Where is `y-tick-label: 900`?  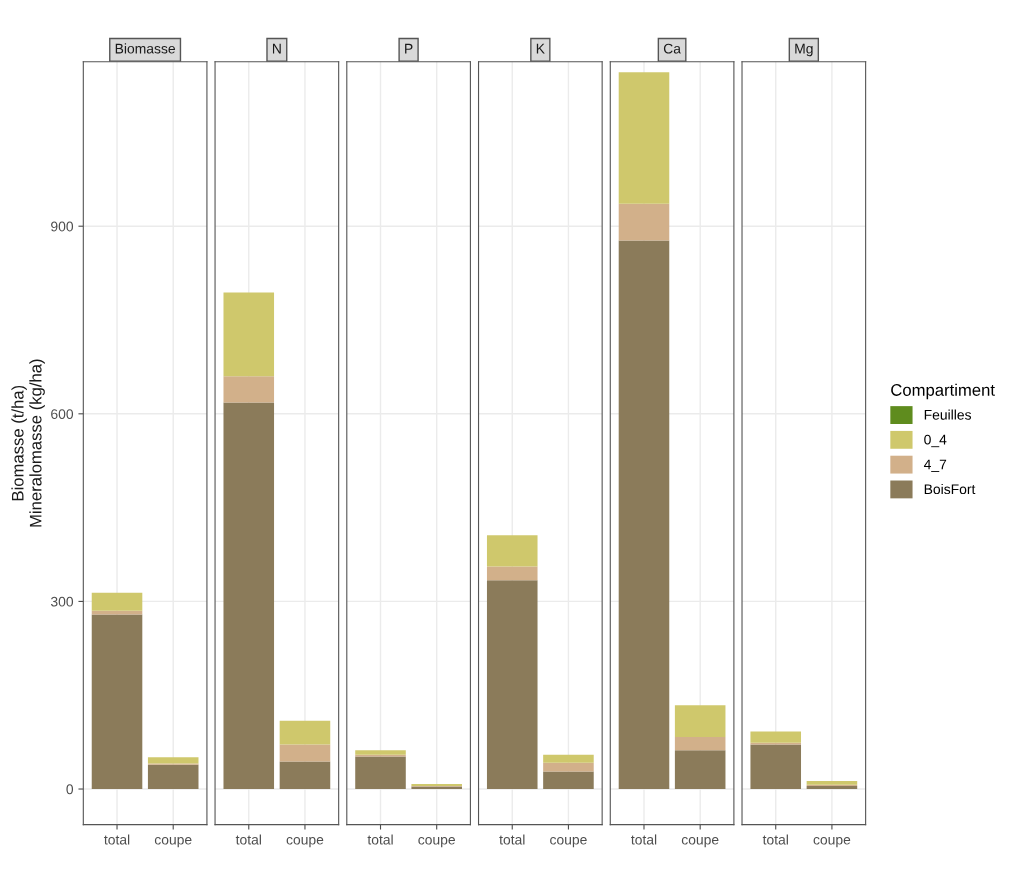 y-tick-label: 900 is located at coordinates (62, 226).